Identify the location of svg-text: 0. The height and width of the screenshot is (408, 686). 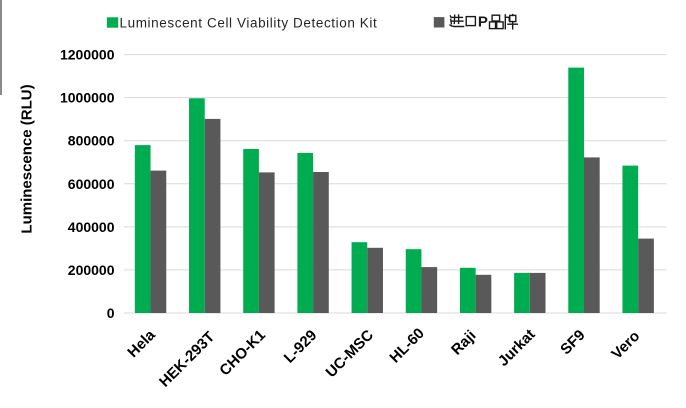
(111, 313).